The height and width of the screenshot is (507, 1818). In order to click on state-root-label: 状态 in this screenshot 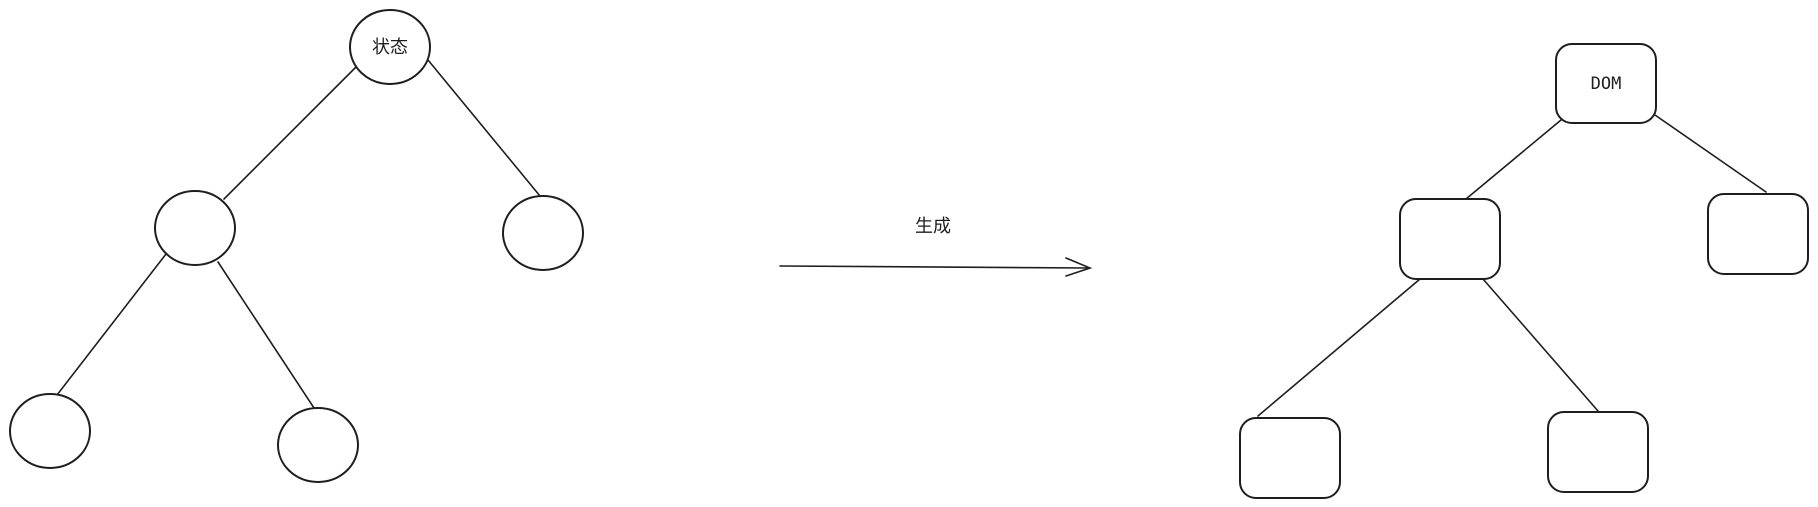, I will do `click(390, 47)`.